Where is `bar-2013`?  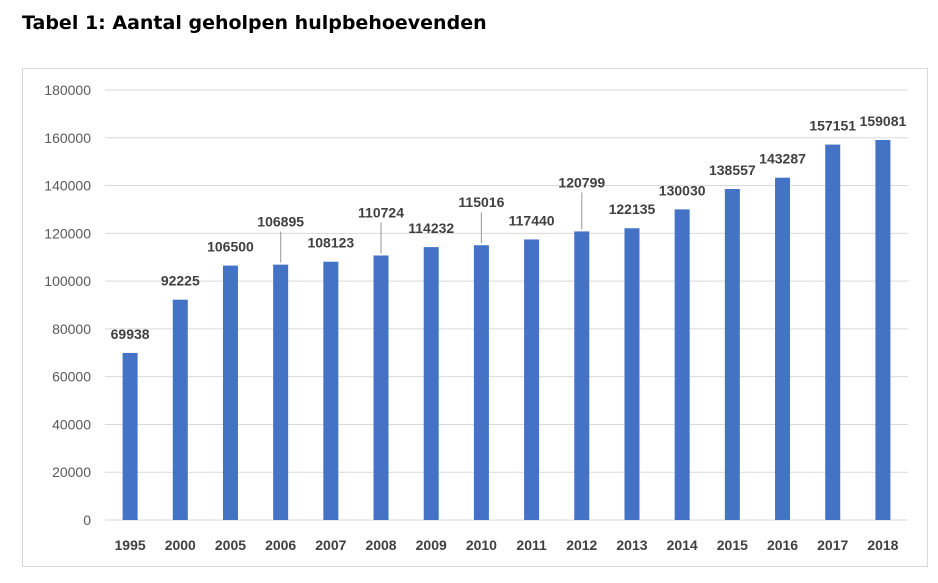 bar-2013 is located at coordinates (632, 374).